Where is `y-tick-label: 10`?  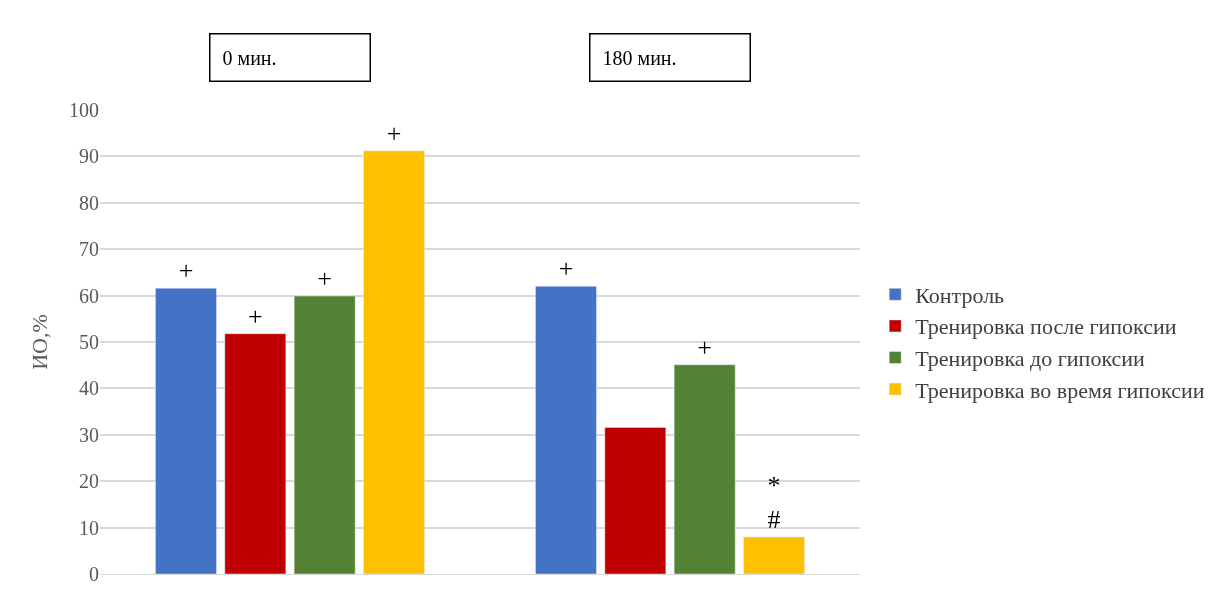 y-tick-label: 10 is located at coordinates (89, 527).